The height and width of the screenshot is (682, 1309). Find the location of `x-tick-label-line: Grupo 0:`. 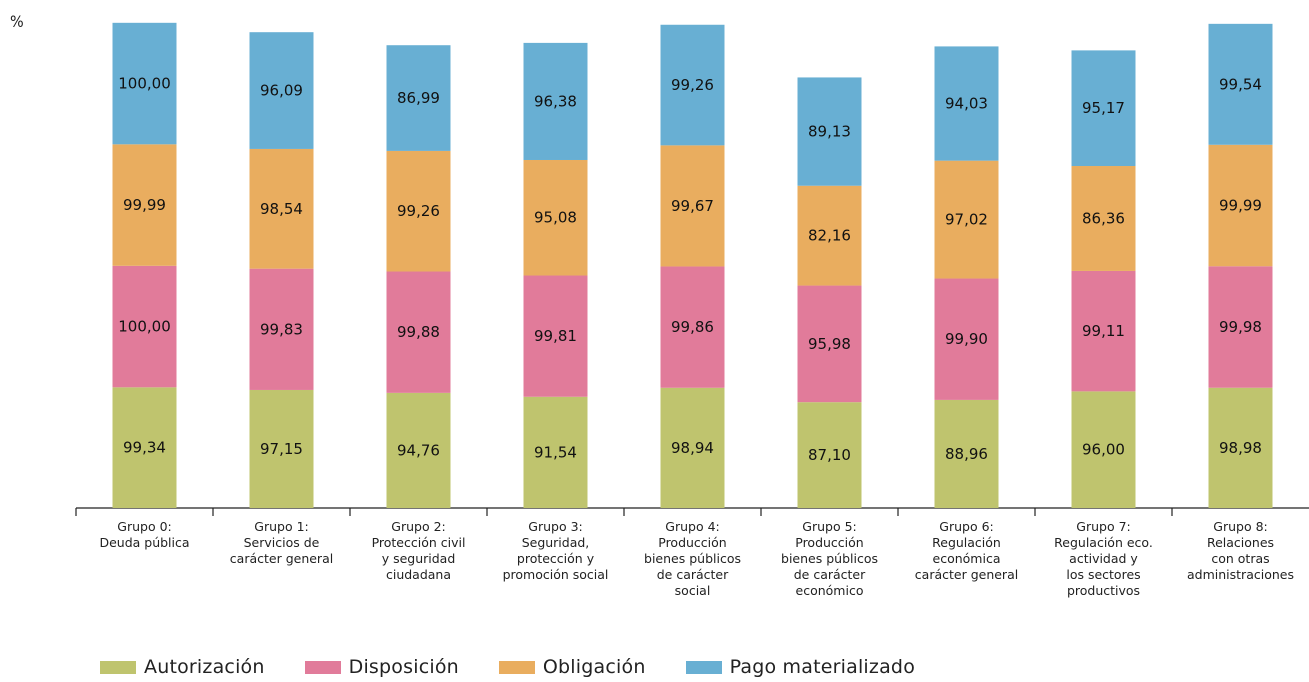

x-tick-label-line: Grupo 0: is located at coordinates (144, 526).